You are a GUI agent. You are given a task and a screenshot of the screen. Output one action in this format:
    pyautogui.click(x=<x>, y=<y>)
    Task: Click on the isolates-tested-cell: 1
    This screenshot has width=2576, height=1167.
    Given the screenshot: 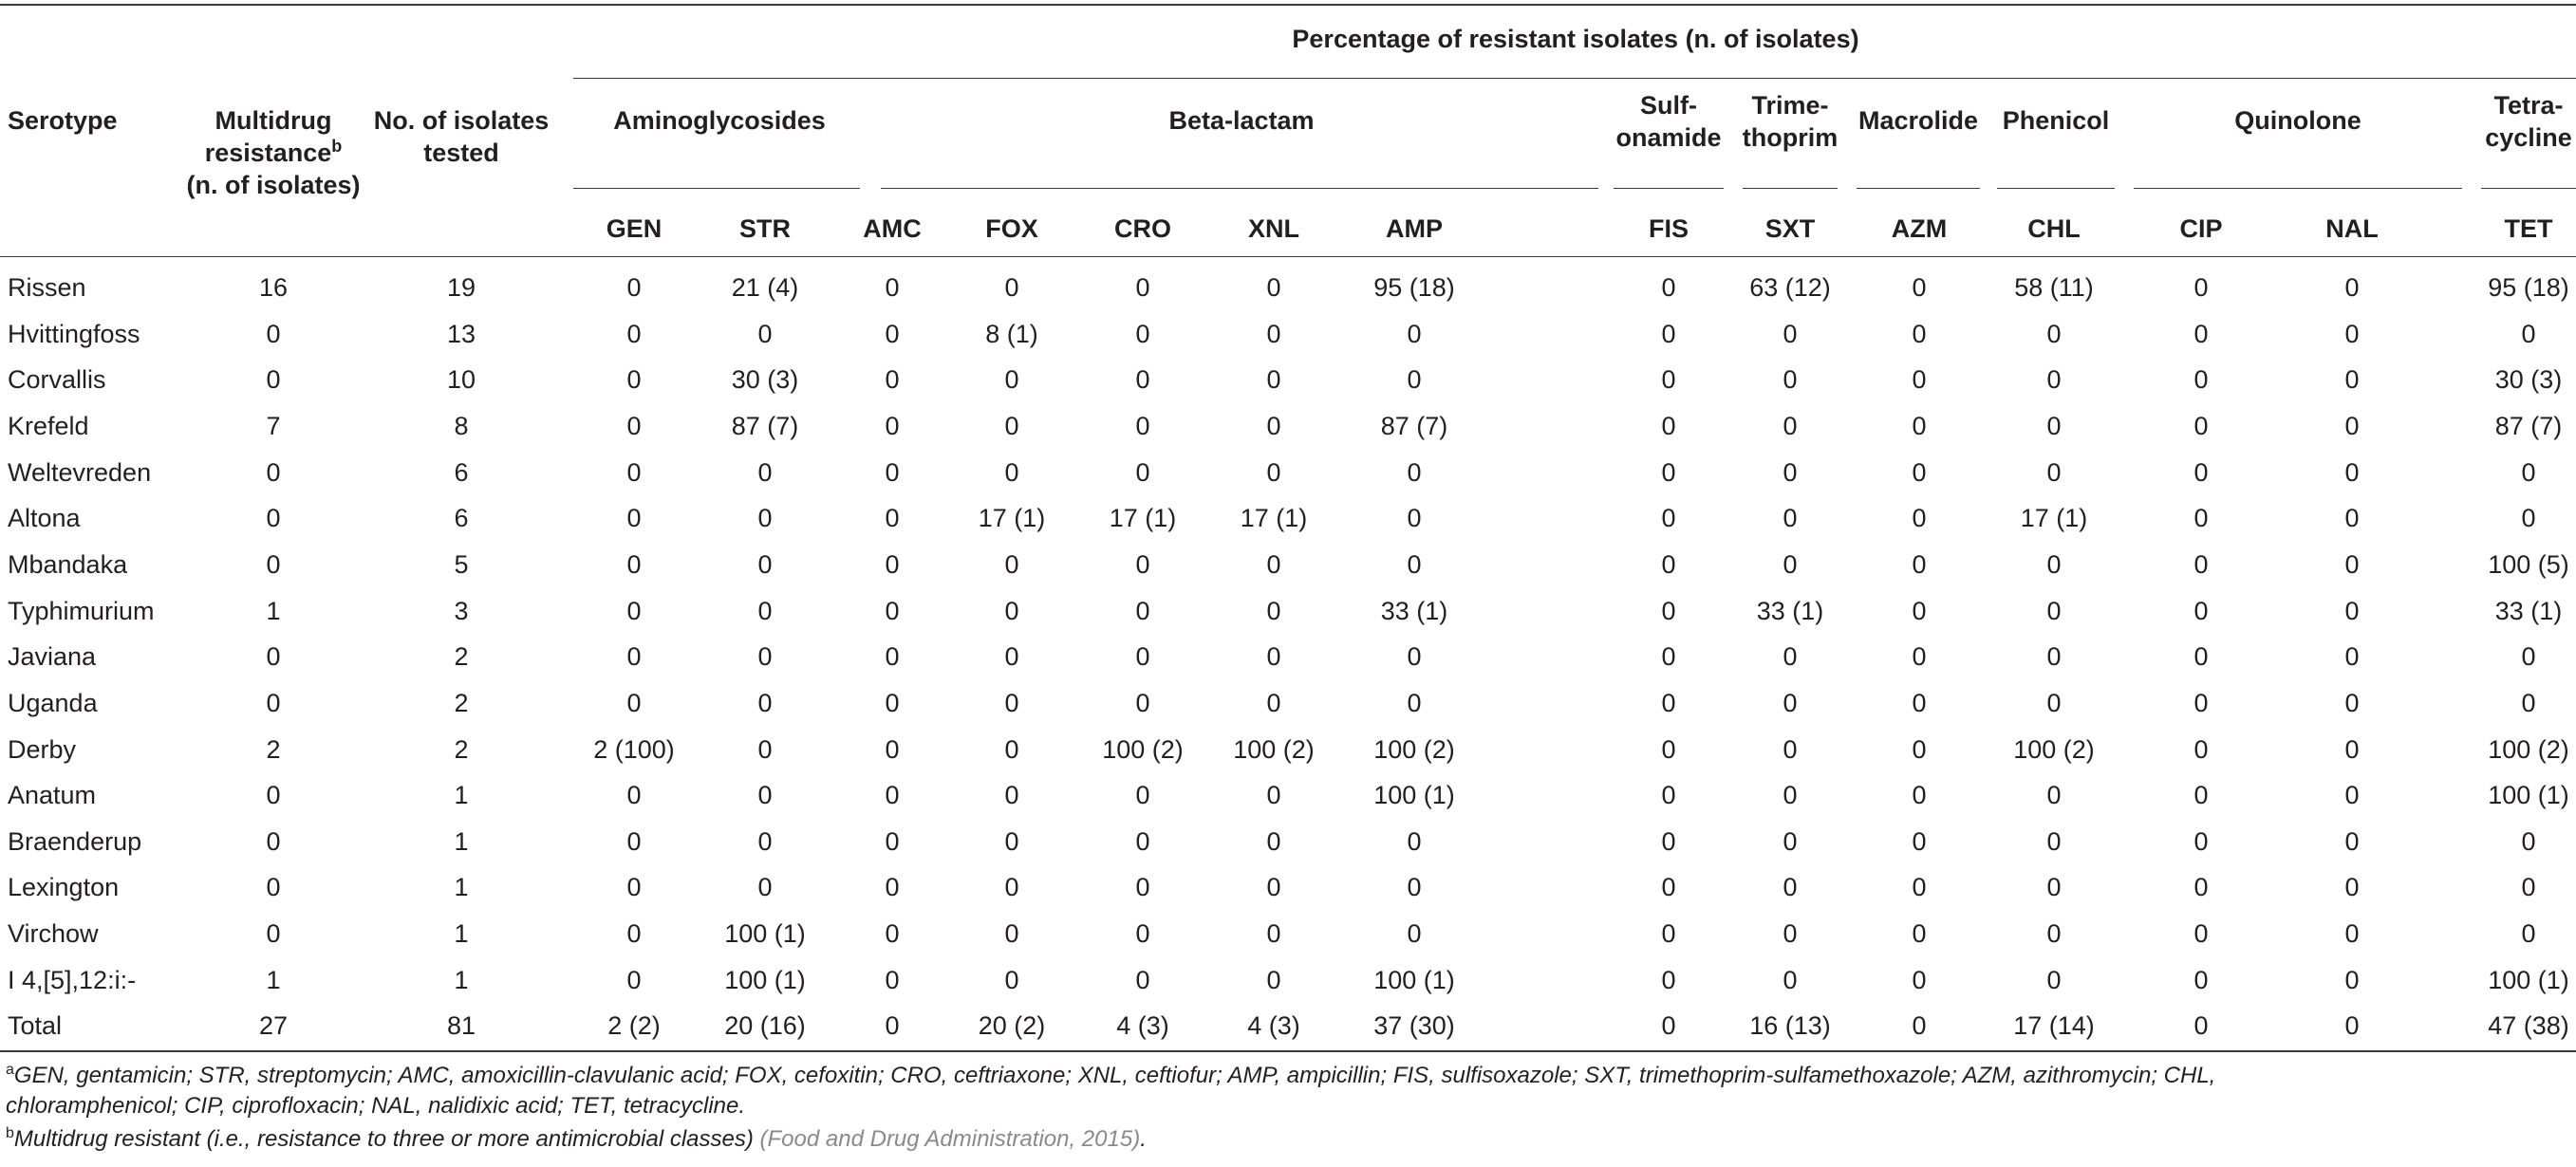 What is the action you would take?
    pyautogui.click(x=461, y=933)
    